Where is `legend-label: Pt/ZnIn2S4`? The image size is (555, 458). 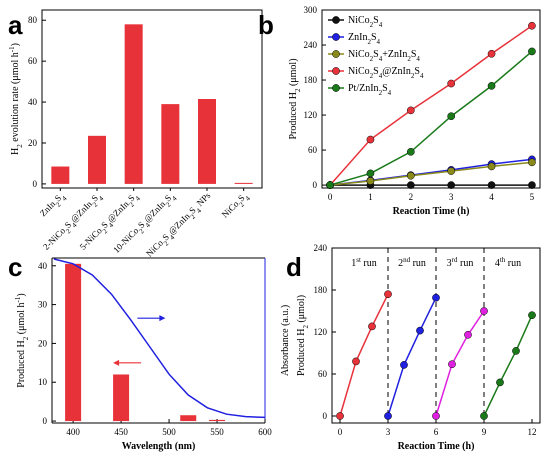
legend-label: Pt/ZnIn2S4 is located at coordinates (370, 90).